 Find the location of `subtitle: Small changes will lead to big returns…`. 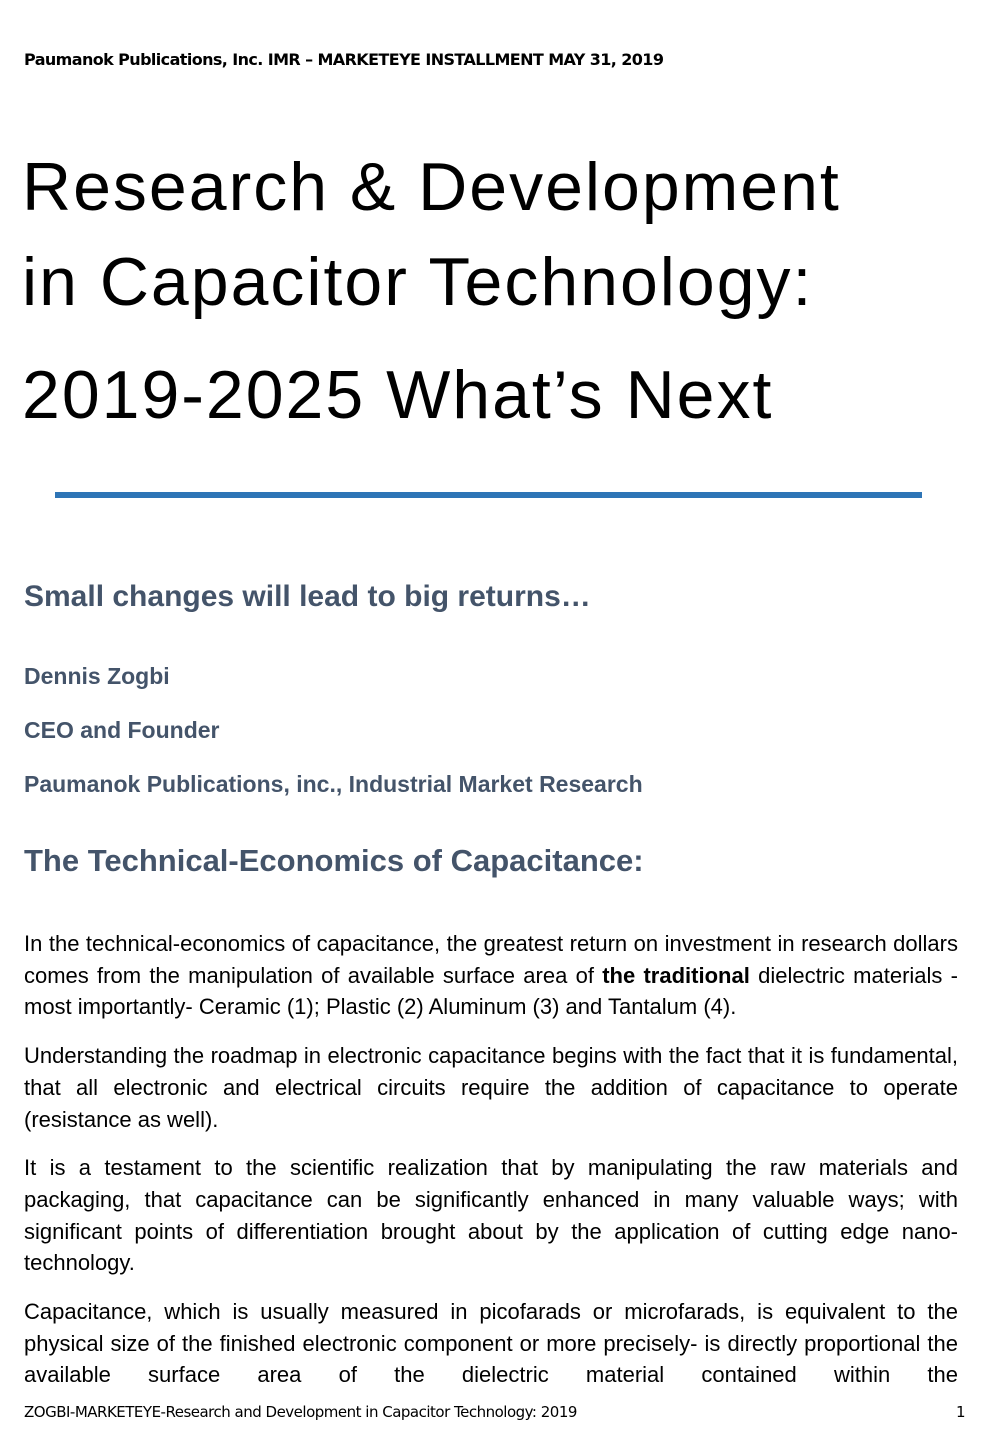

subtitle: Small changes will lead to big returns… is located at coordinates (307, 596).